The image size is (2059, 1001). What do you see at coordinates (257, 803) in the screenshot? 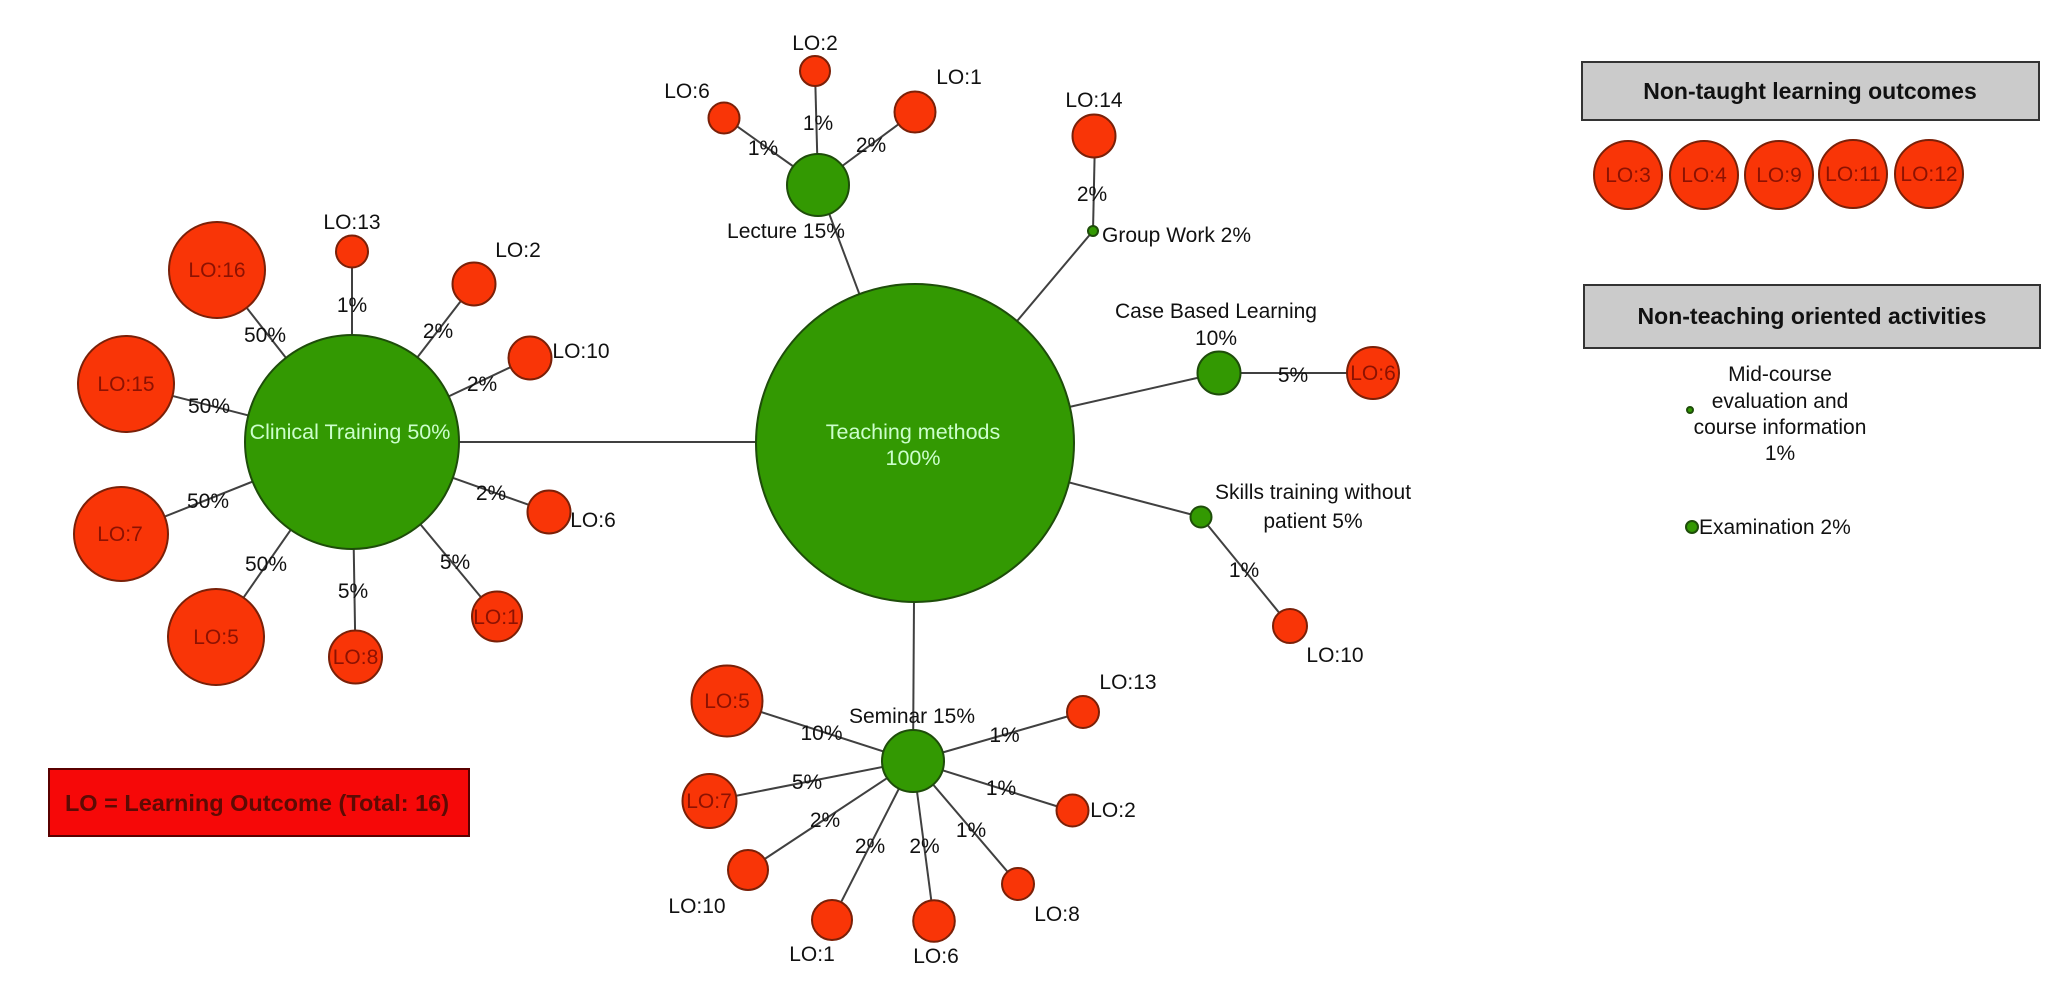
I see `svg-text:LO = Learning Outcome (Total:: LO = Learning Outcome (Total: 16)` at bounding box center [257, 803].